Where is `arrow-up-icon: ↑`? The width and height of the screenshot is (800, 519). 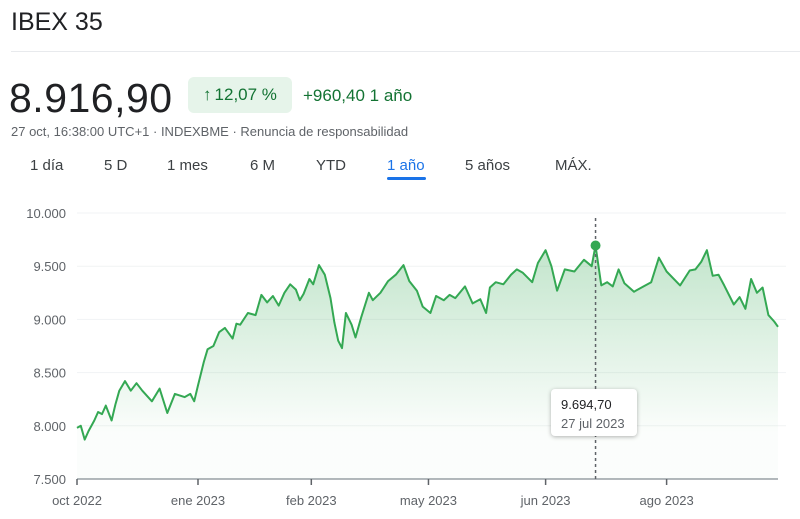 arrow-up-icon: ↑ is located at coordinates (207, 94).